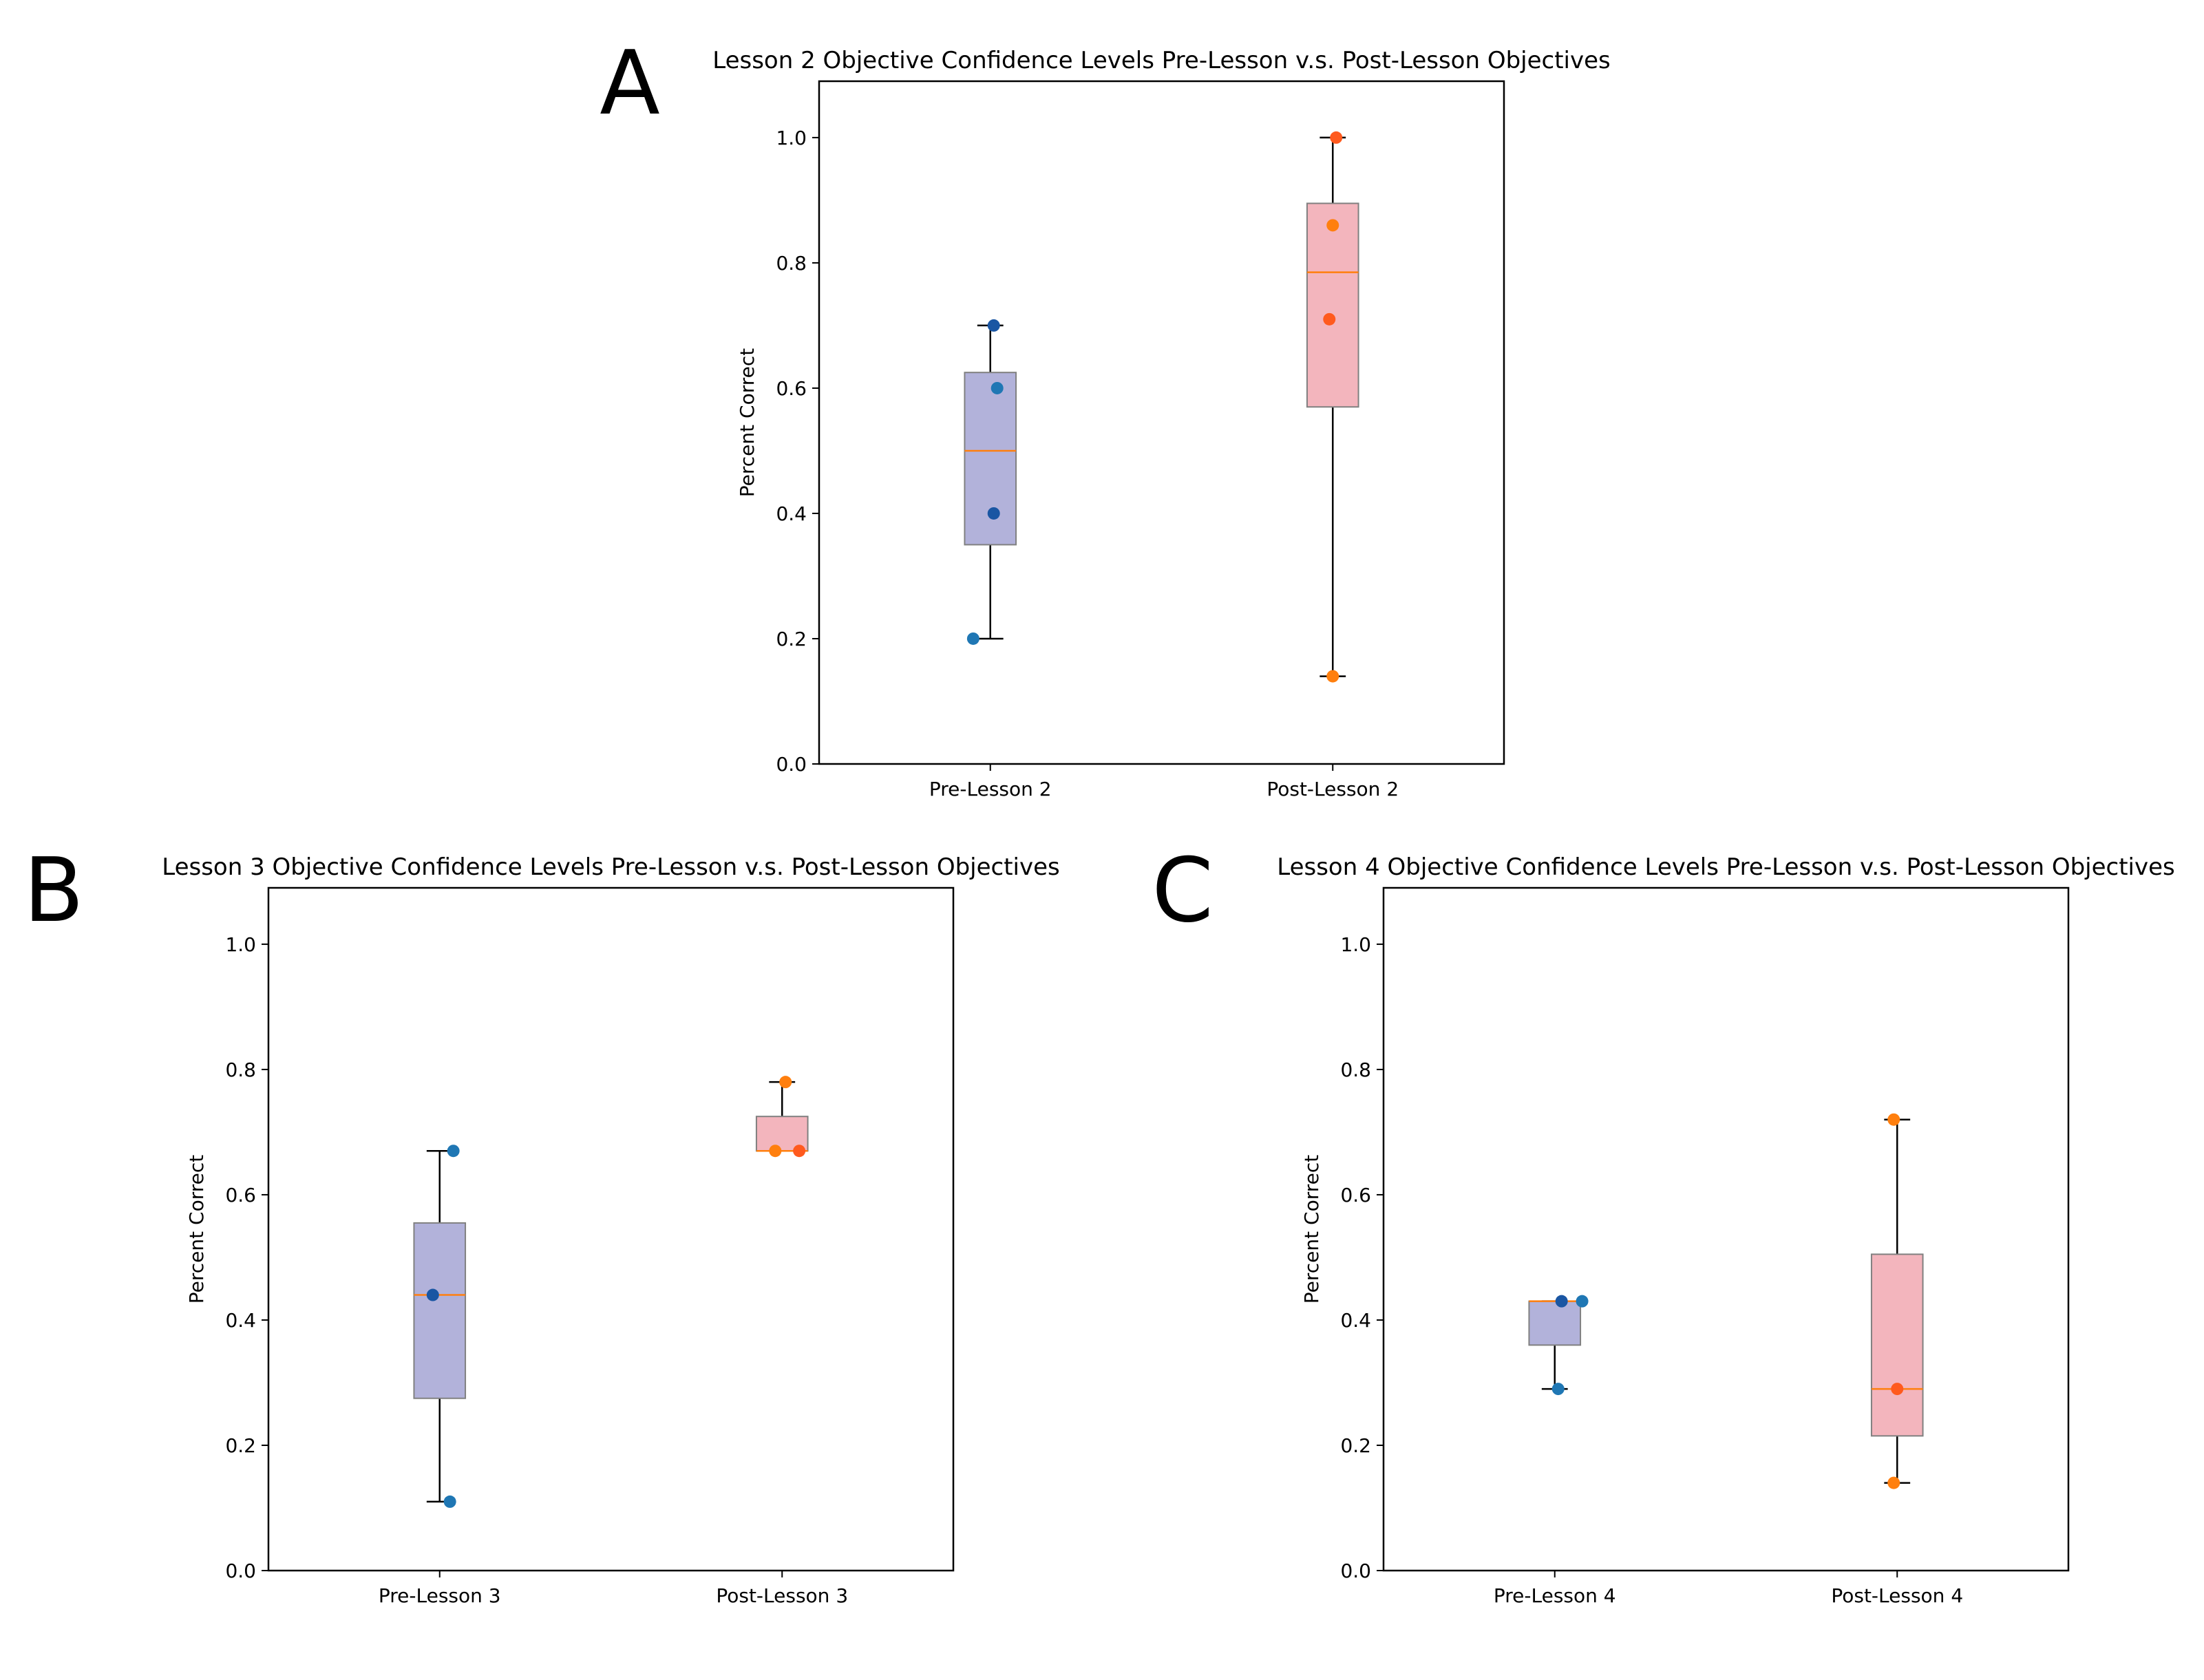 The width and height of the screenshot is (2204, 1680). What do you see at coordinates (1182, 891) in the screenshot?
I see `panel-label: C` at bounding box center [1182, 891].